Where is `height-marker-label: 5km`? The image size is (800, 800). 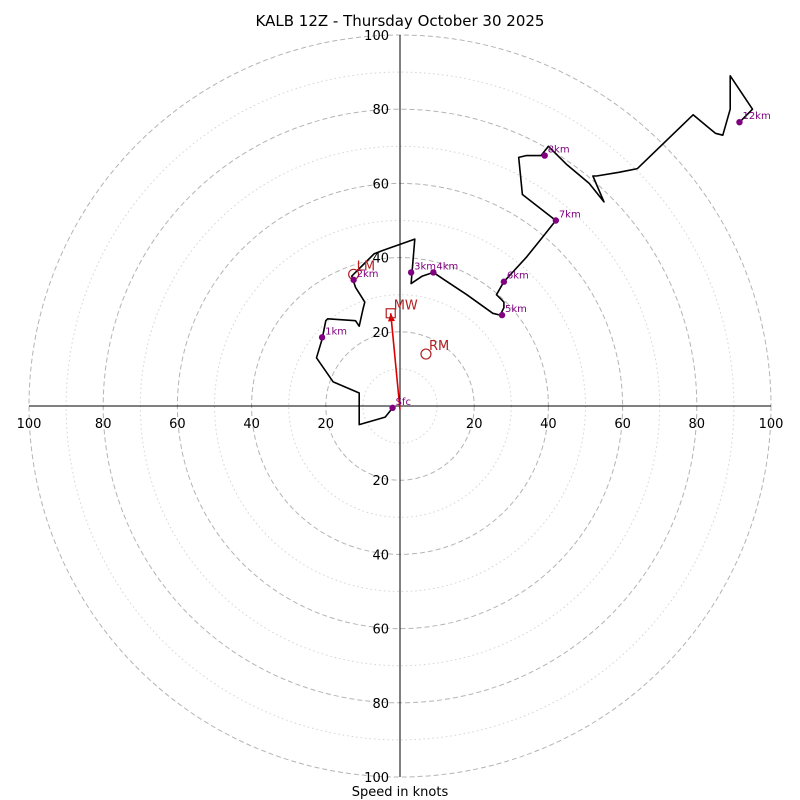 height-marker-label: 5km is located at coordinates (516, 309).